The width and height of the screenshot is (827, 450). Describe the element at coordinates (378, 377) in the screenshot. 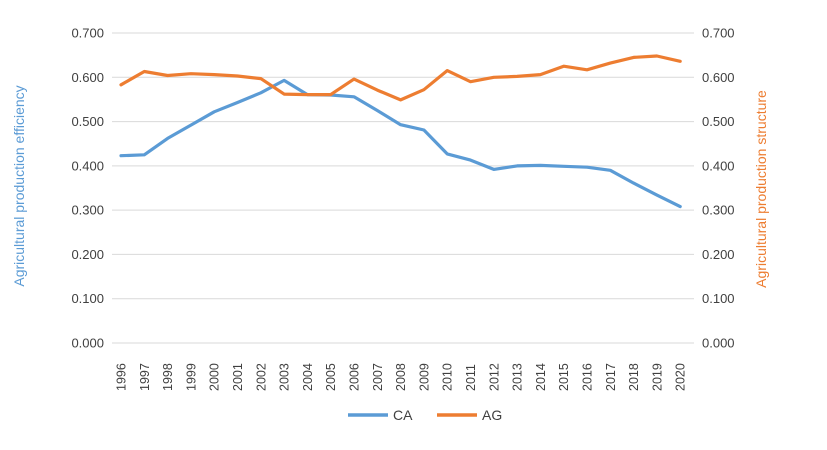

I see `year-label: 2007` at that location.